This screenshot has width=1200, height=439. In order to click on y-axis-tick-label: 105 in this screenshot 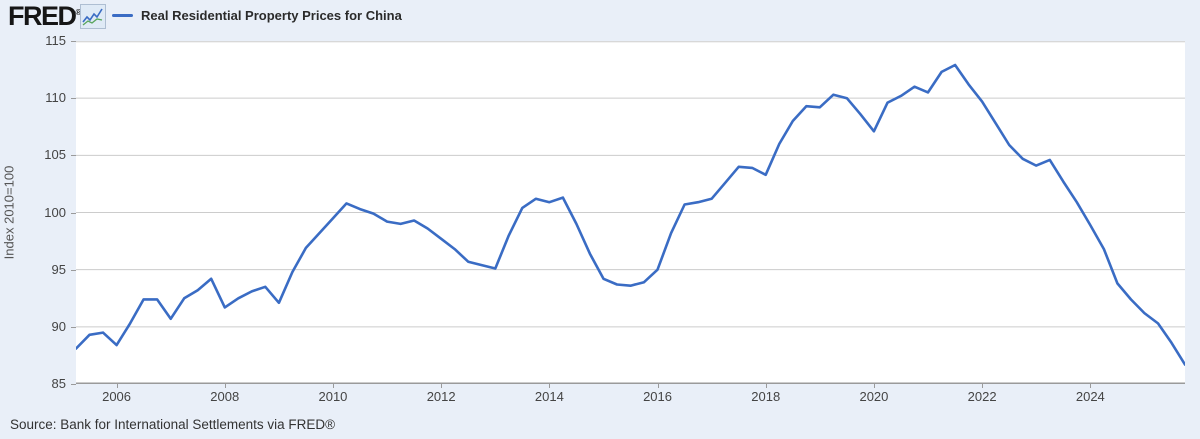, I will do `click(55, 155)`.